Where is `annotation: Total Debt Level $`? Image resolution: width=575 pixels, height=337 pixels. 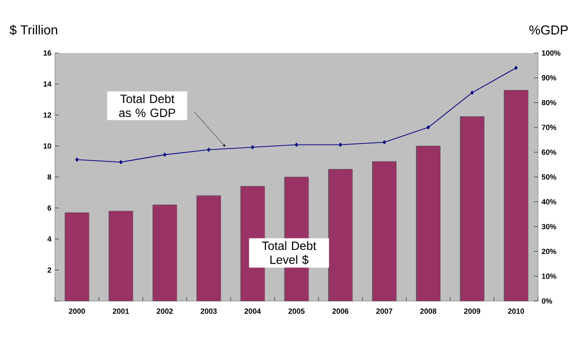 annotation: Total Debt Level $ is located at coordinates (289, 253).